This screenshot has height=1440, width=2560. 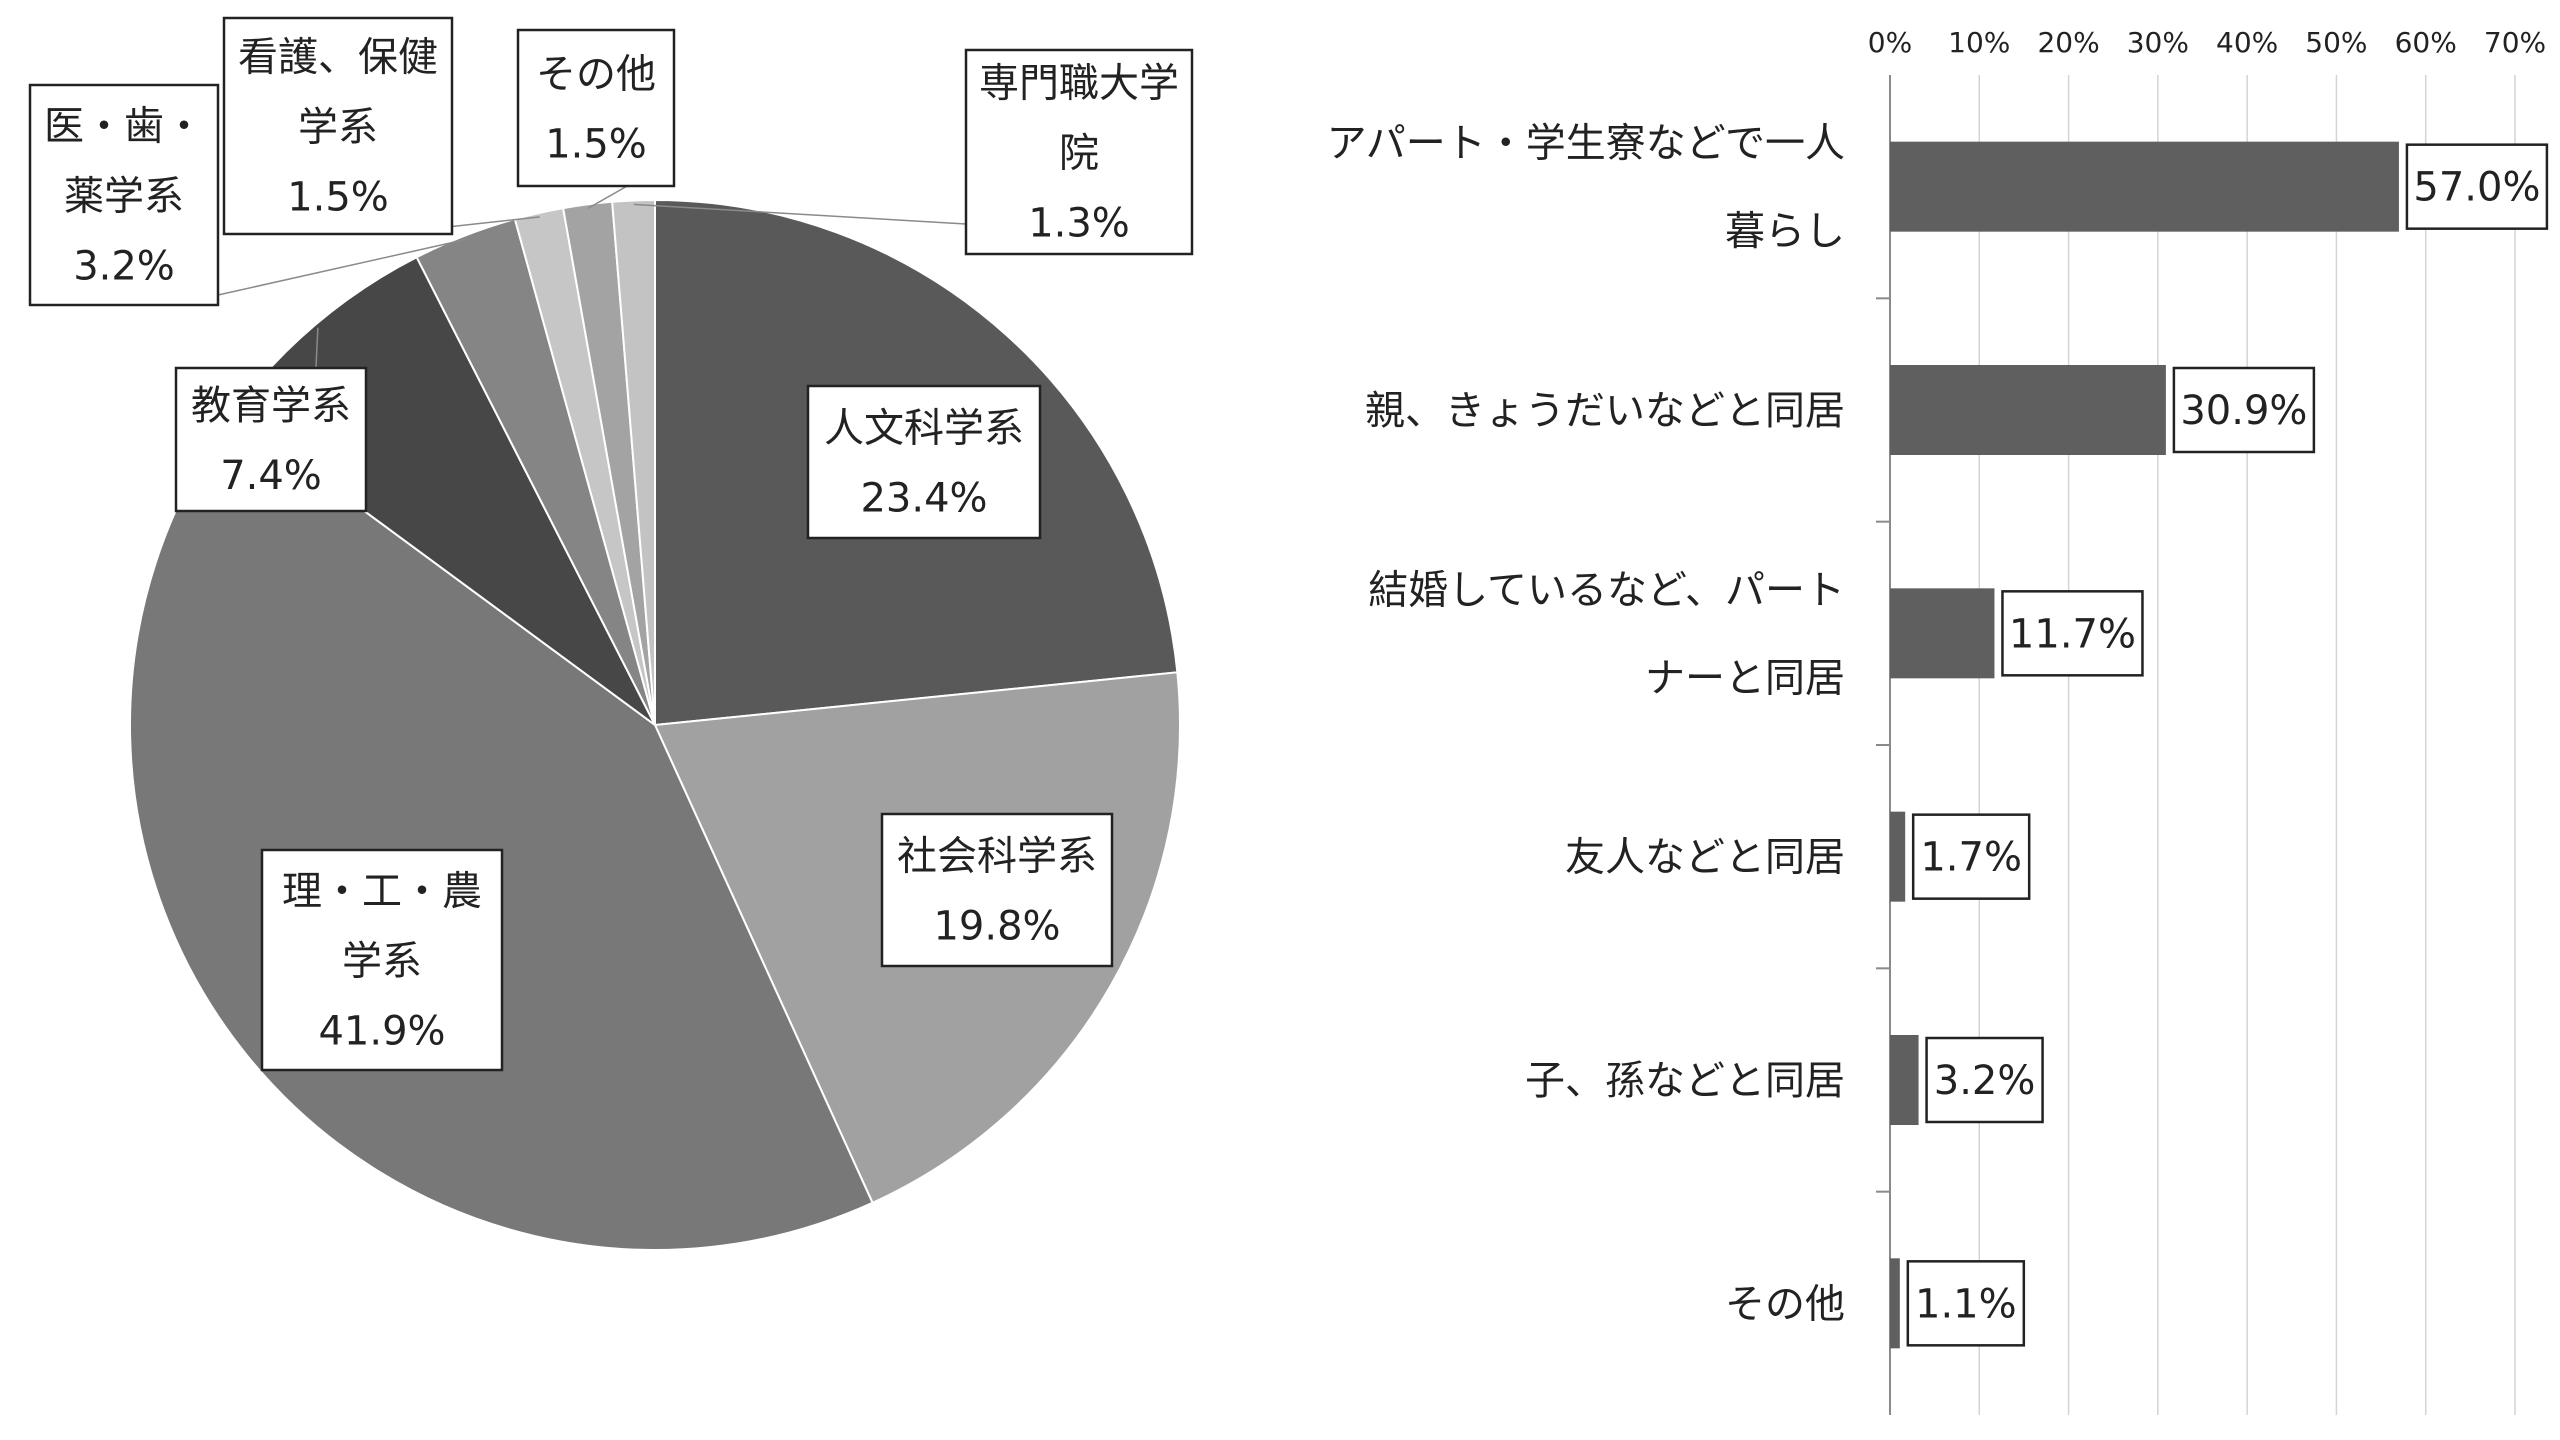 What do you see at coordinates (1705, 858) in the screenshot?
I see `bar-category-label: 友人などと同居` at bounding box center [1705, 858].